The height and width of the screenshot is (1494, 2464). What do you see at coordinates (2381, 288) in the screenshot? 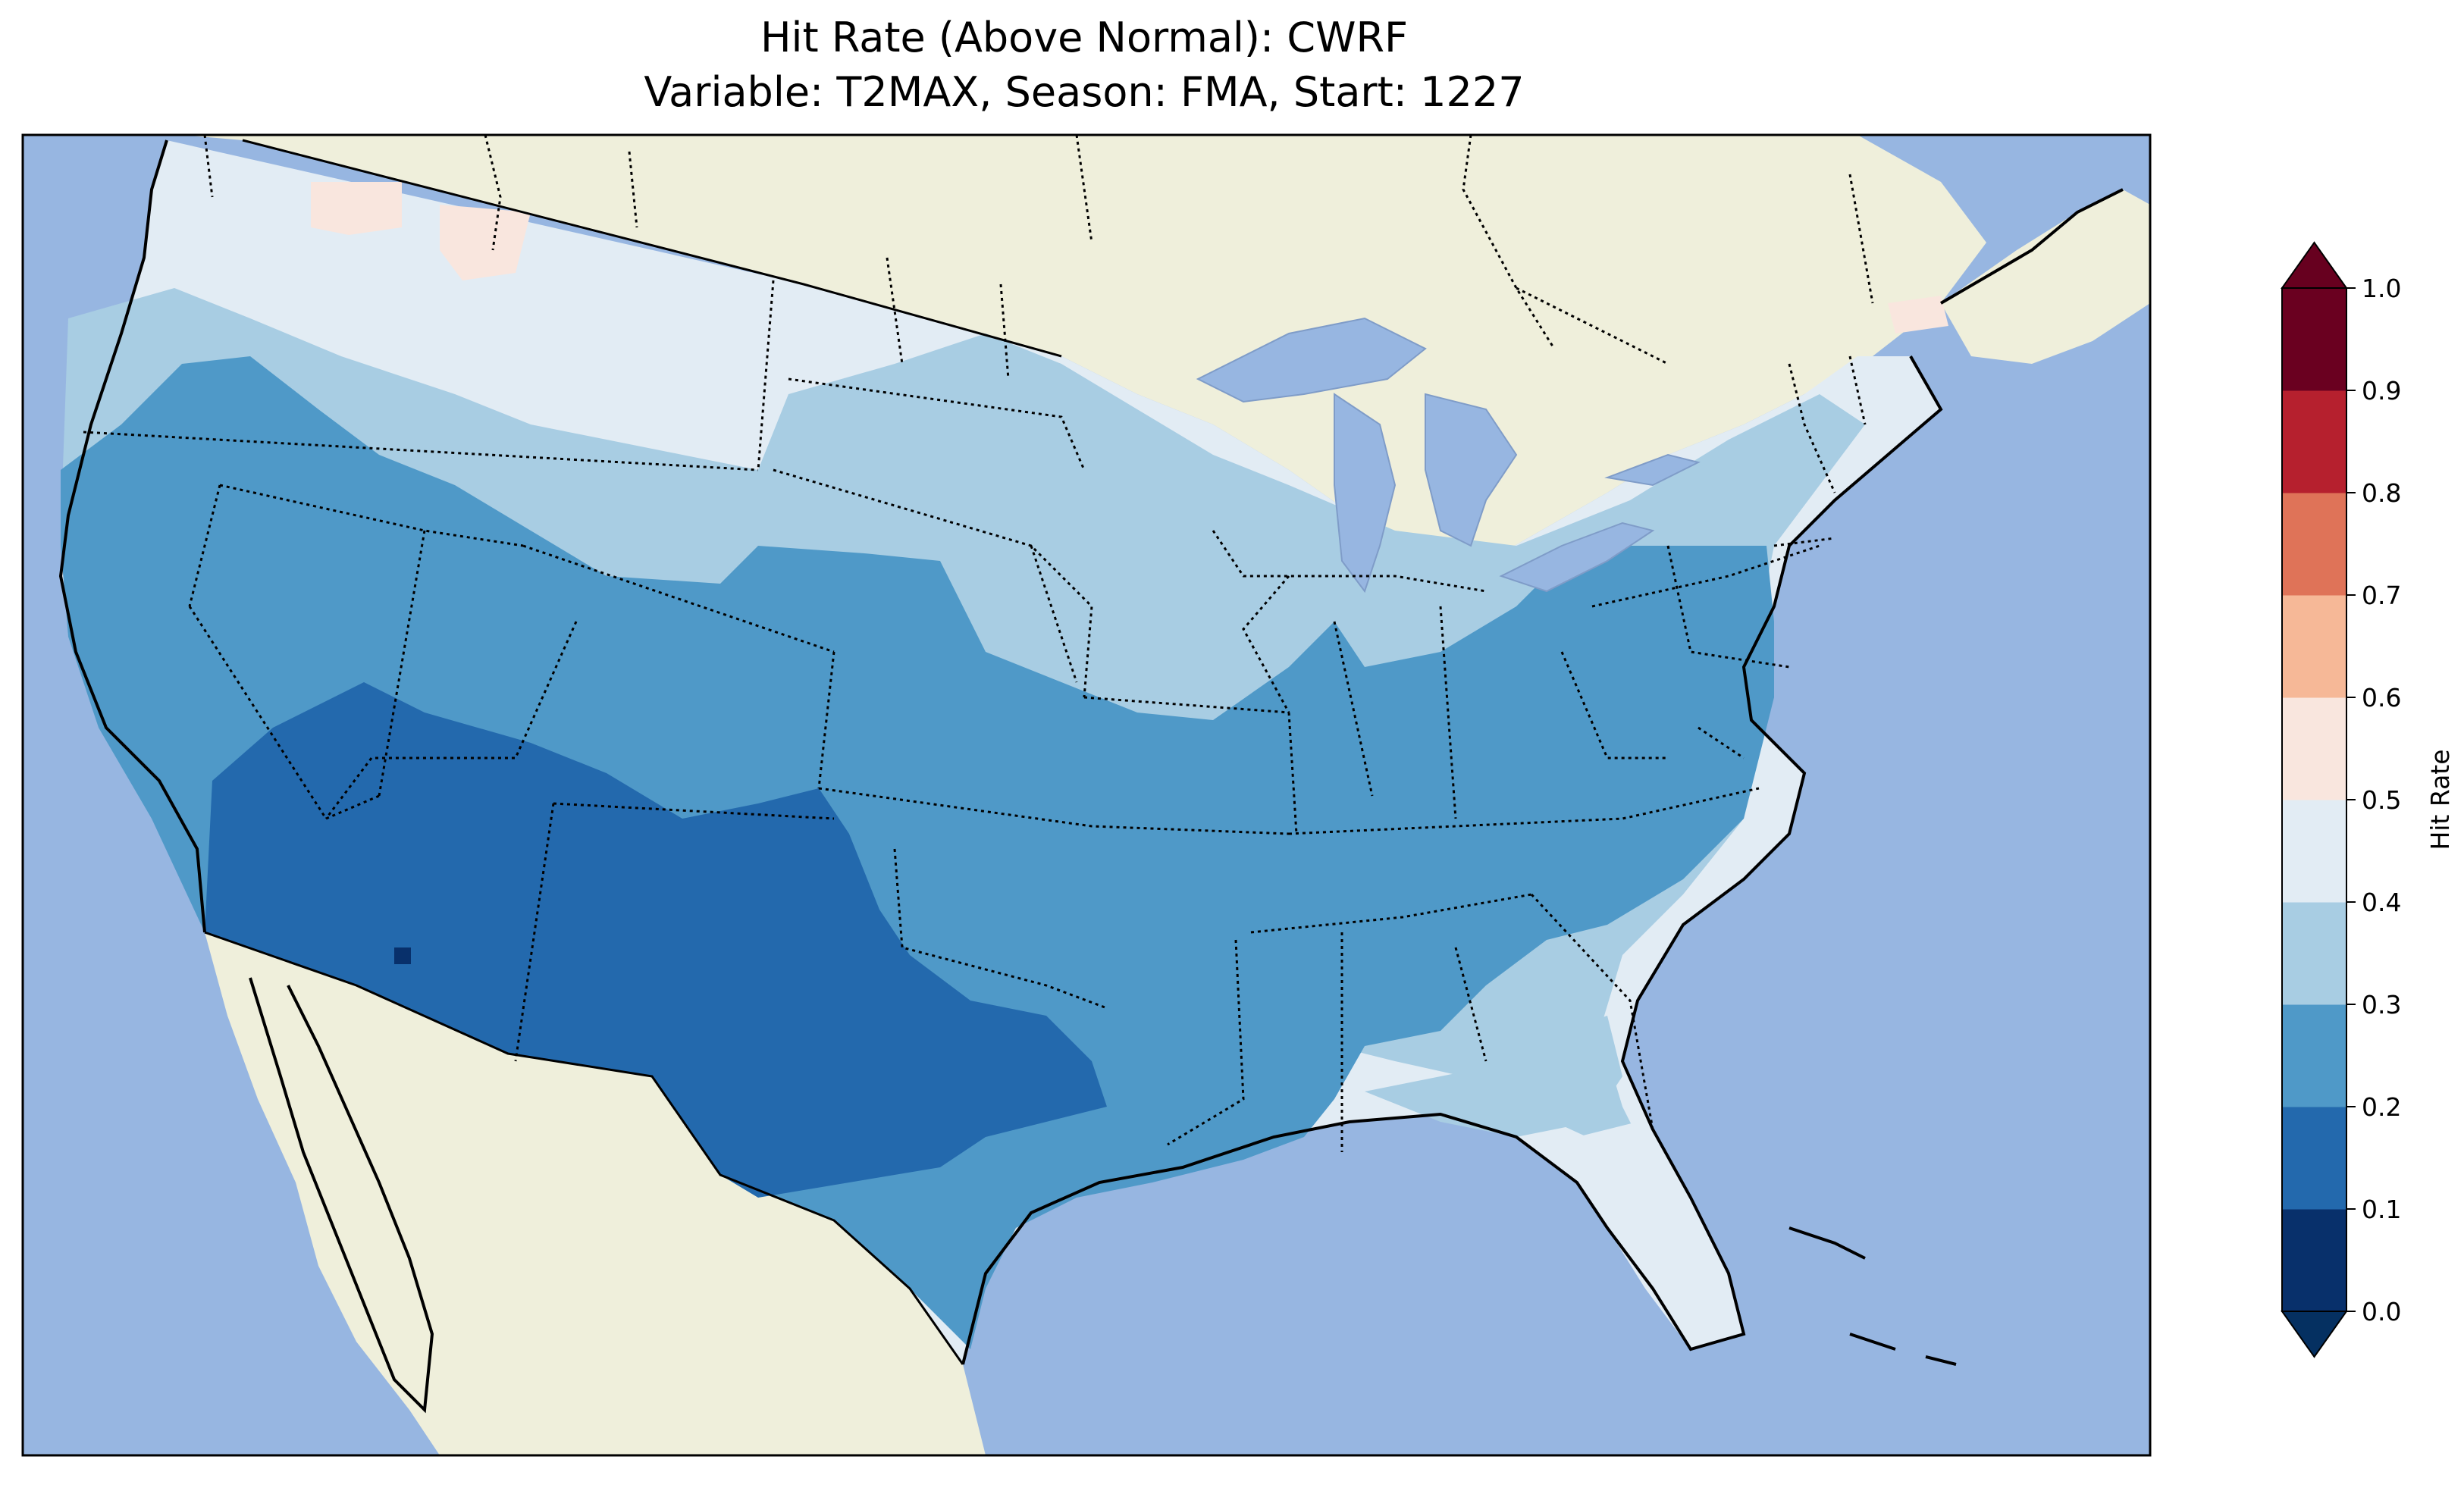
I see `colorbar-tick-label: 1.0` at bounding box center [2381, 288].